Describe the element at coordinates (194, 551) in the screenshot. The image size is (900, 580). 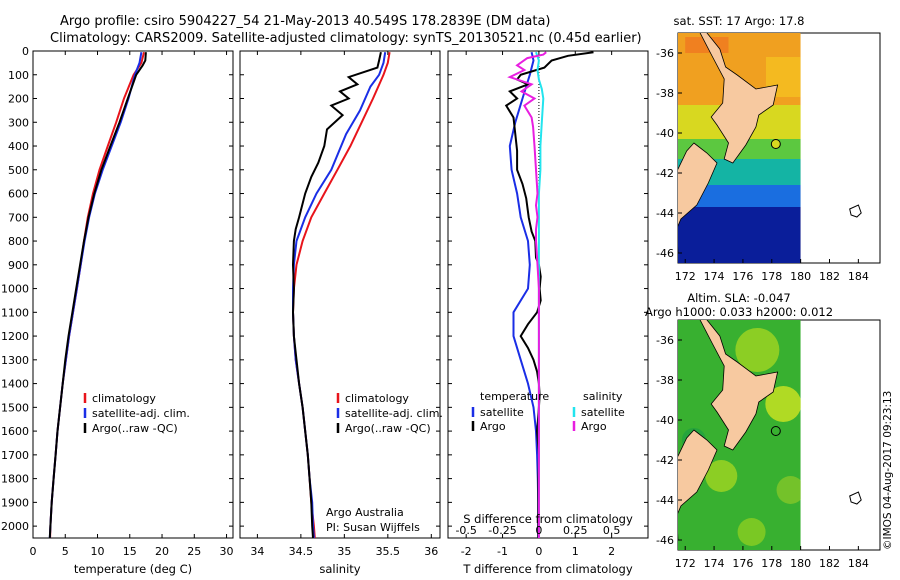
I see `temperature-xtick-label: 25` at that location.